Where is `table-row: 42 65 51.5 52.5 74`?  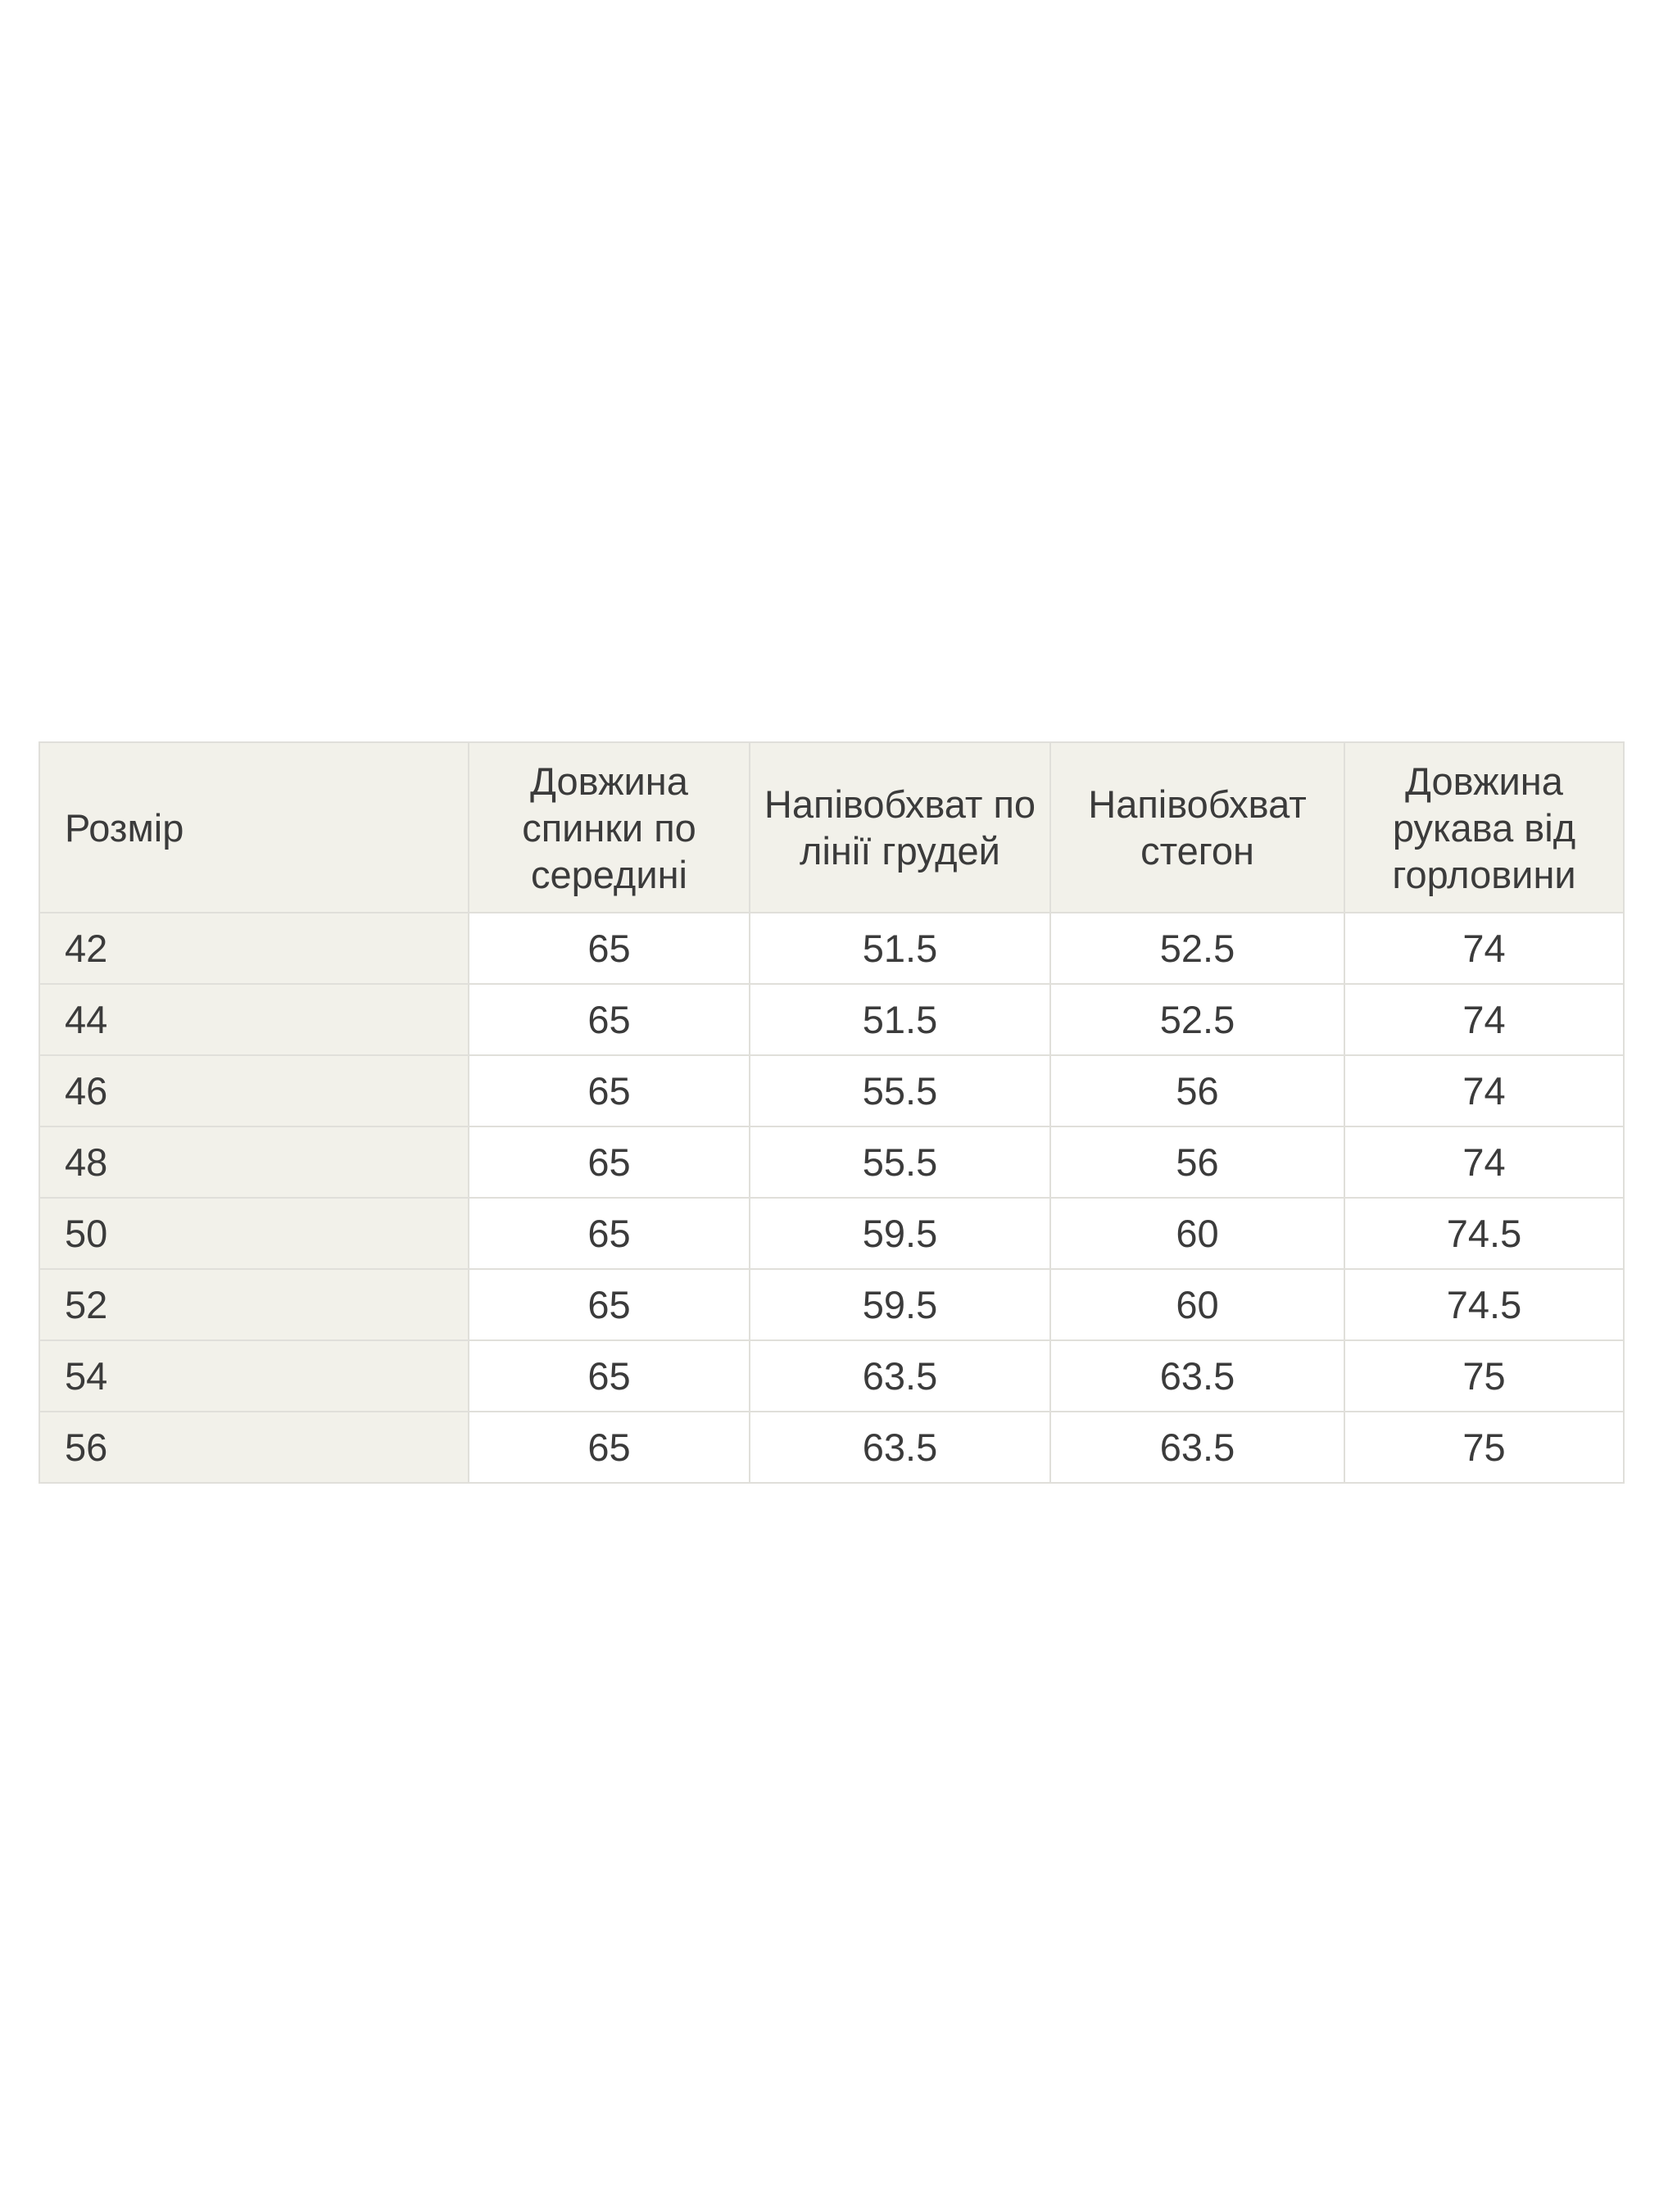 table-row: 42 65 51.5 52.5 74 is located at coordinates (832, 948).